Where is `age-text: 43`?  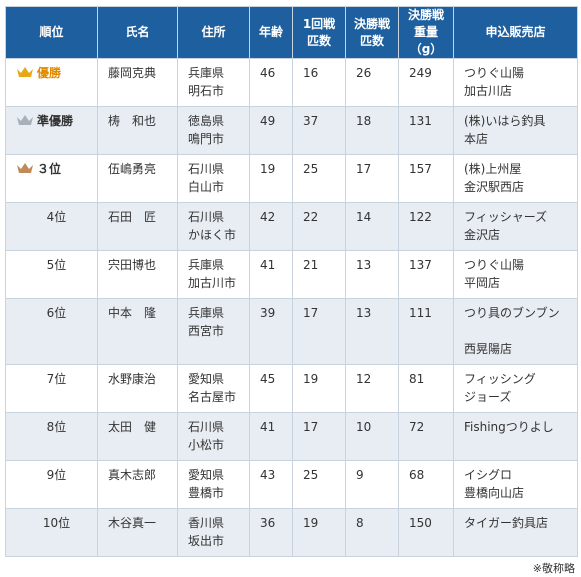
age-text: 43 is located at coordinates (268, 475).